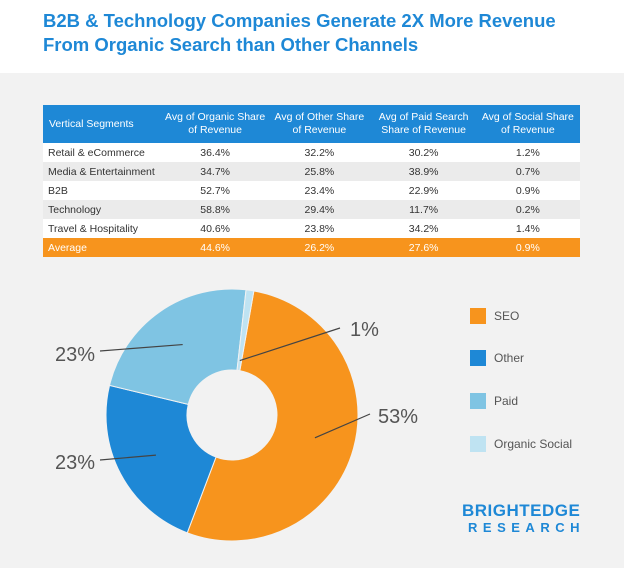 This screenshot has height=568, width=624. Describe the element at coordinates (103, 124) in the screenshot. I see `header-vertical-segments: Vertical Segments` at that location.